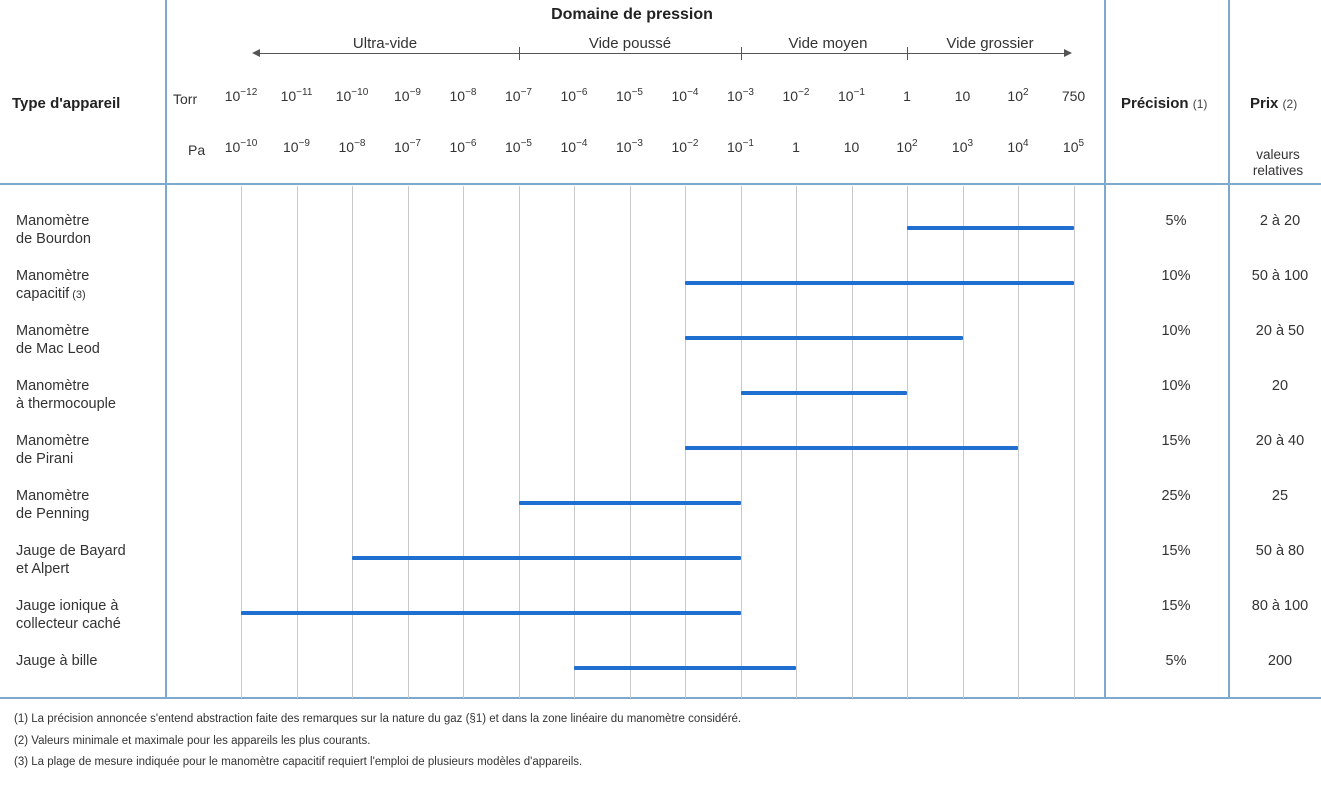  I want to click on domain-arrow-right-icon, so click(1068, 53).